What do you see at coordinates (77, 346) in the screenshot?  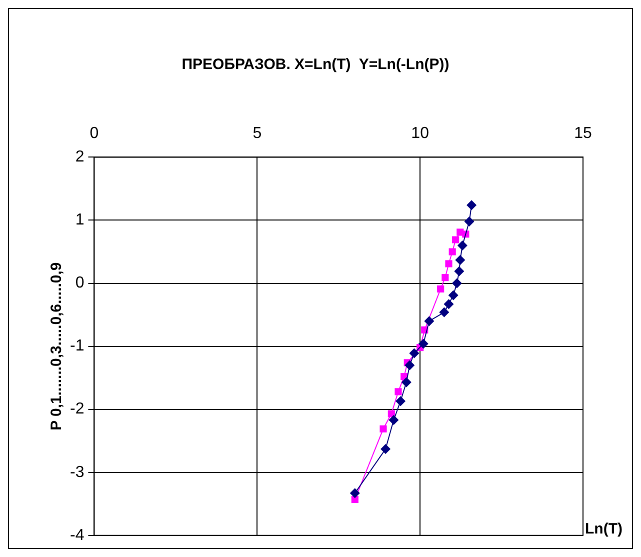 I see `y-tick-label: -1` at bounding box center [77, 346].